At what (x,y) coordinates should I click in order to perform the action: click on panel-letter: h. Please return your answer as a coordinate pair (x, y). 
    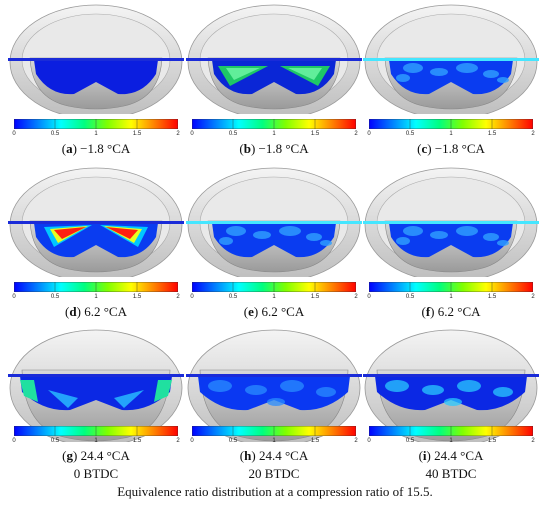
    Looking at the image, I should click on (248, 455).